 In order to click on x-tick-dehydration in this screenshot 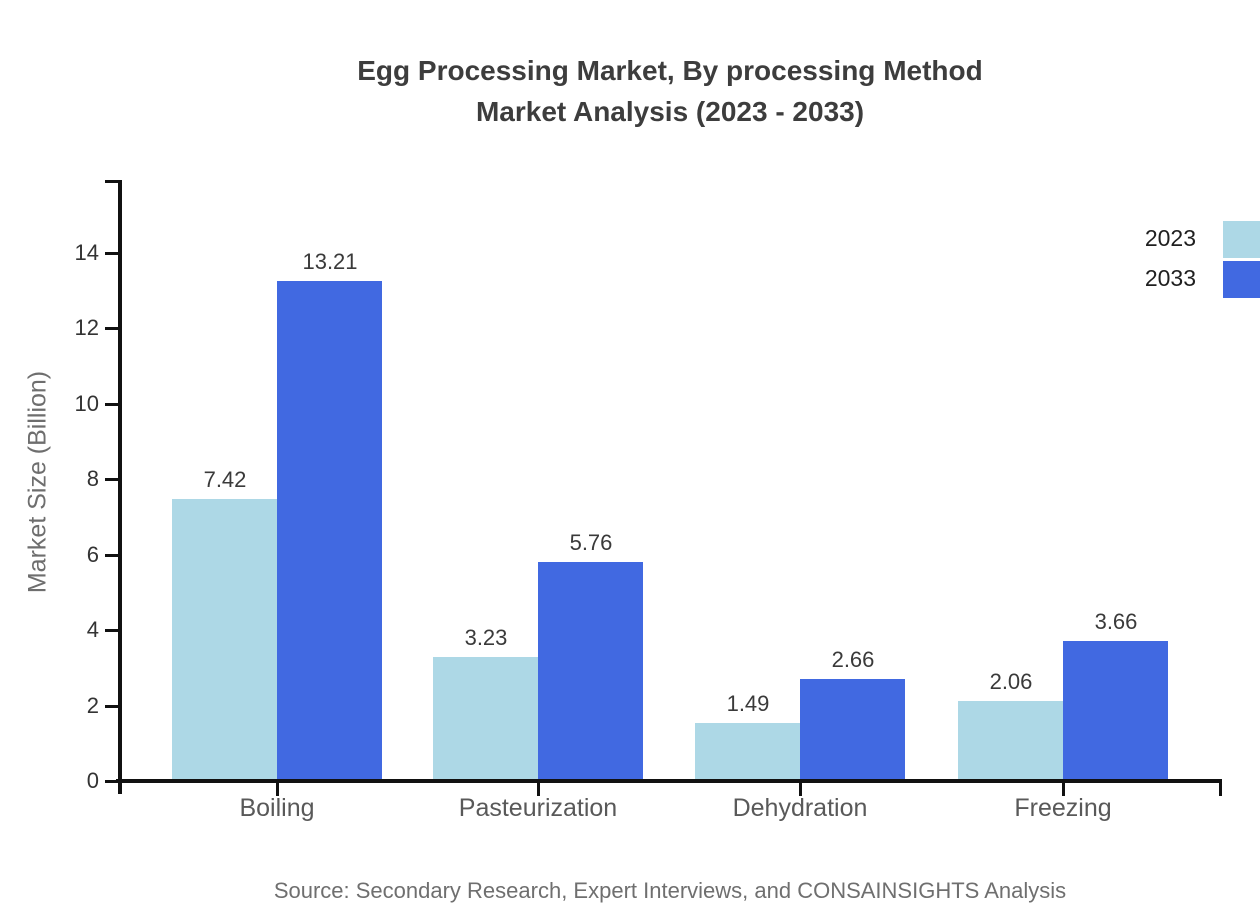, I will do `click(800, 789)`.